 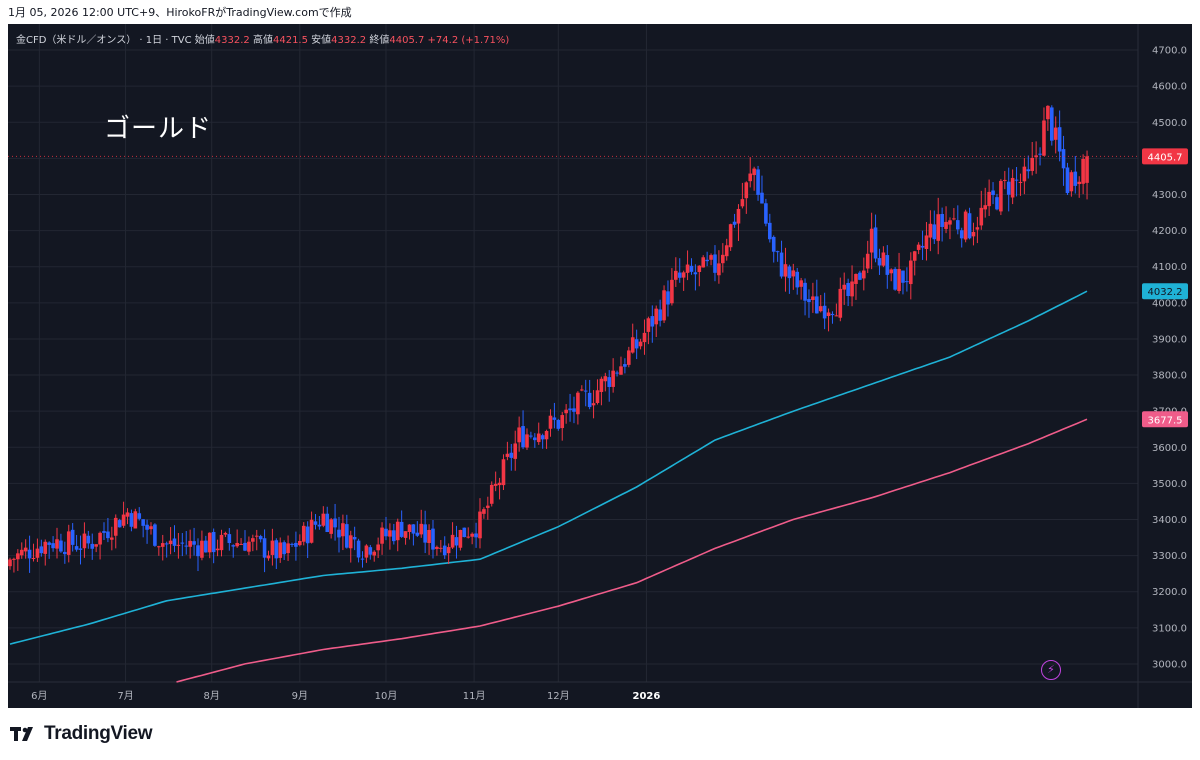 What do you see at coordinates (1169, 267) in the screenshot?
I see `y-tick-label: 4100.0` at bounding box center [1169, 267].